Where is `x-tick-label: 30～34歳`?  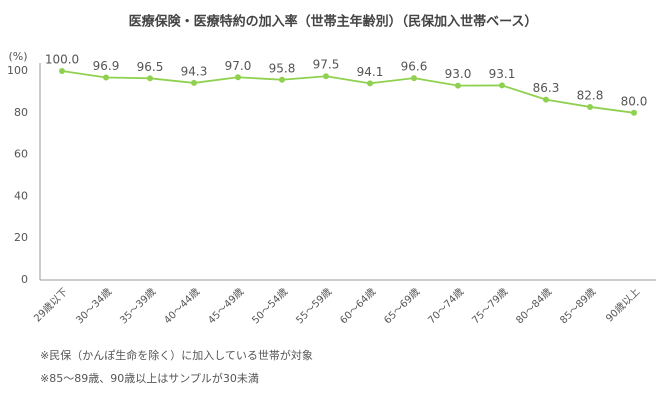
x-tick-label: 30～34歳 is located at coordinates (94, 306).